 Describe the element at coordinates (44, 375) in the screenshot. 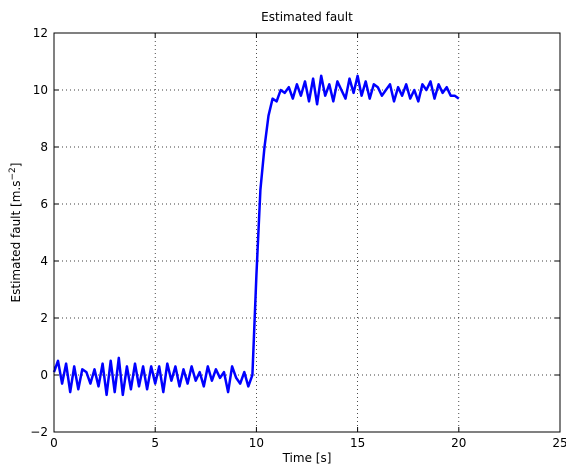

I see `y-tick-label: 0` at that location.